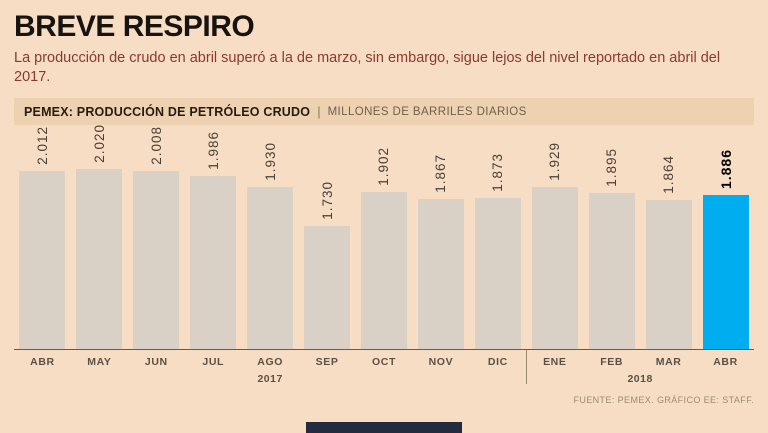 The image size is (768, 433). What do you see at coordinates (134, 26) in the screenshot?
I see `page-title: BREVE RESPIRO` at bounding box center [134, 26].